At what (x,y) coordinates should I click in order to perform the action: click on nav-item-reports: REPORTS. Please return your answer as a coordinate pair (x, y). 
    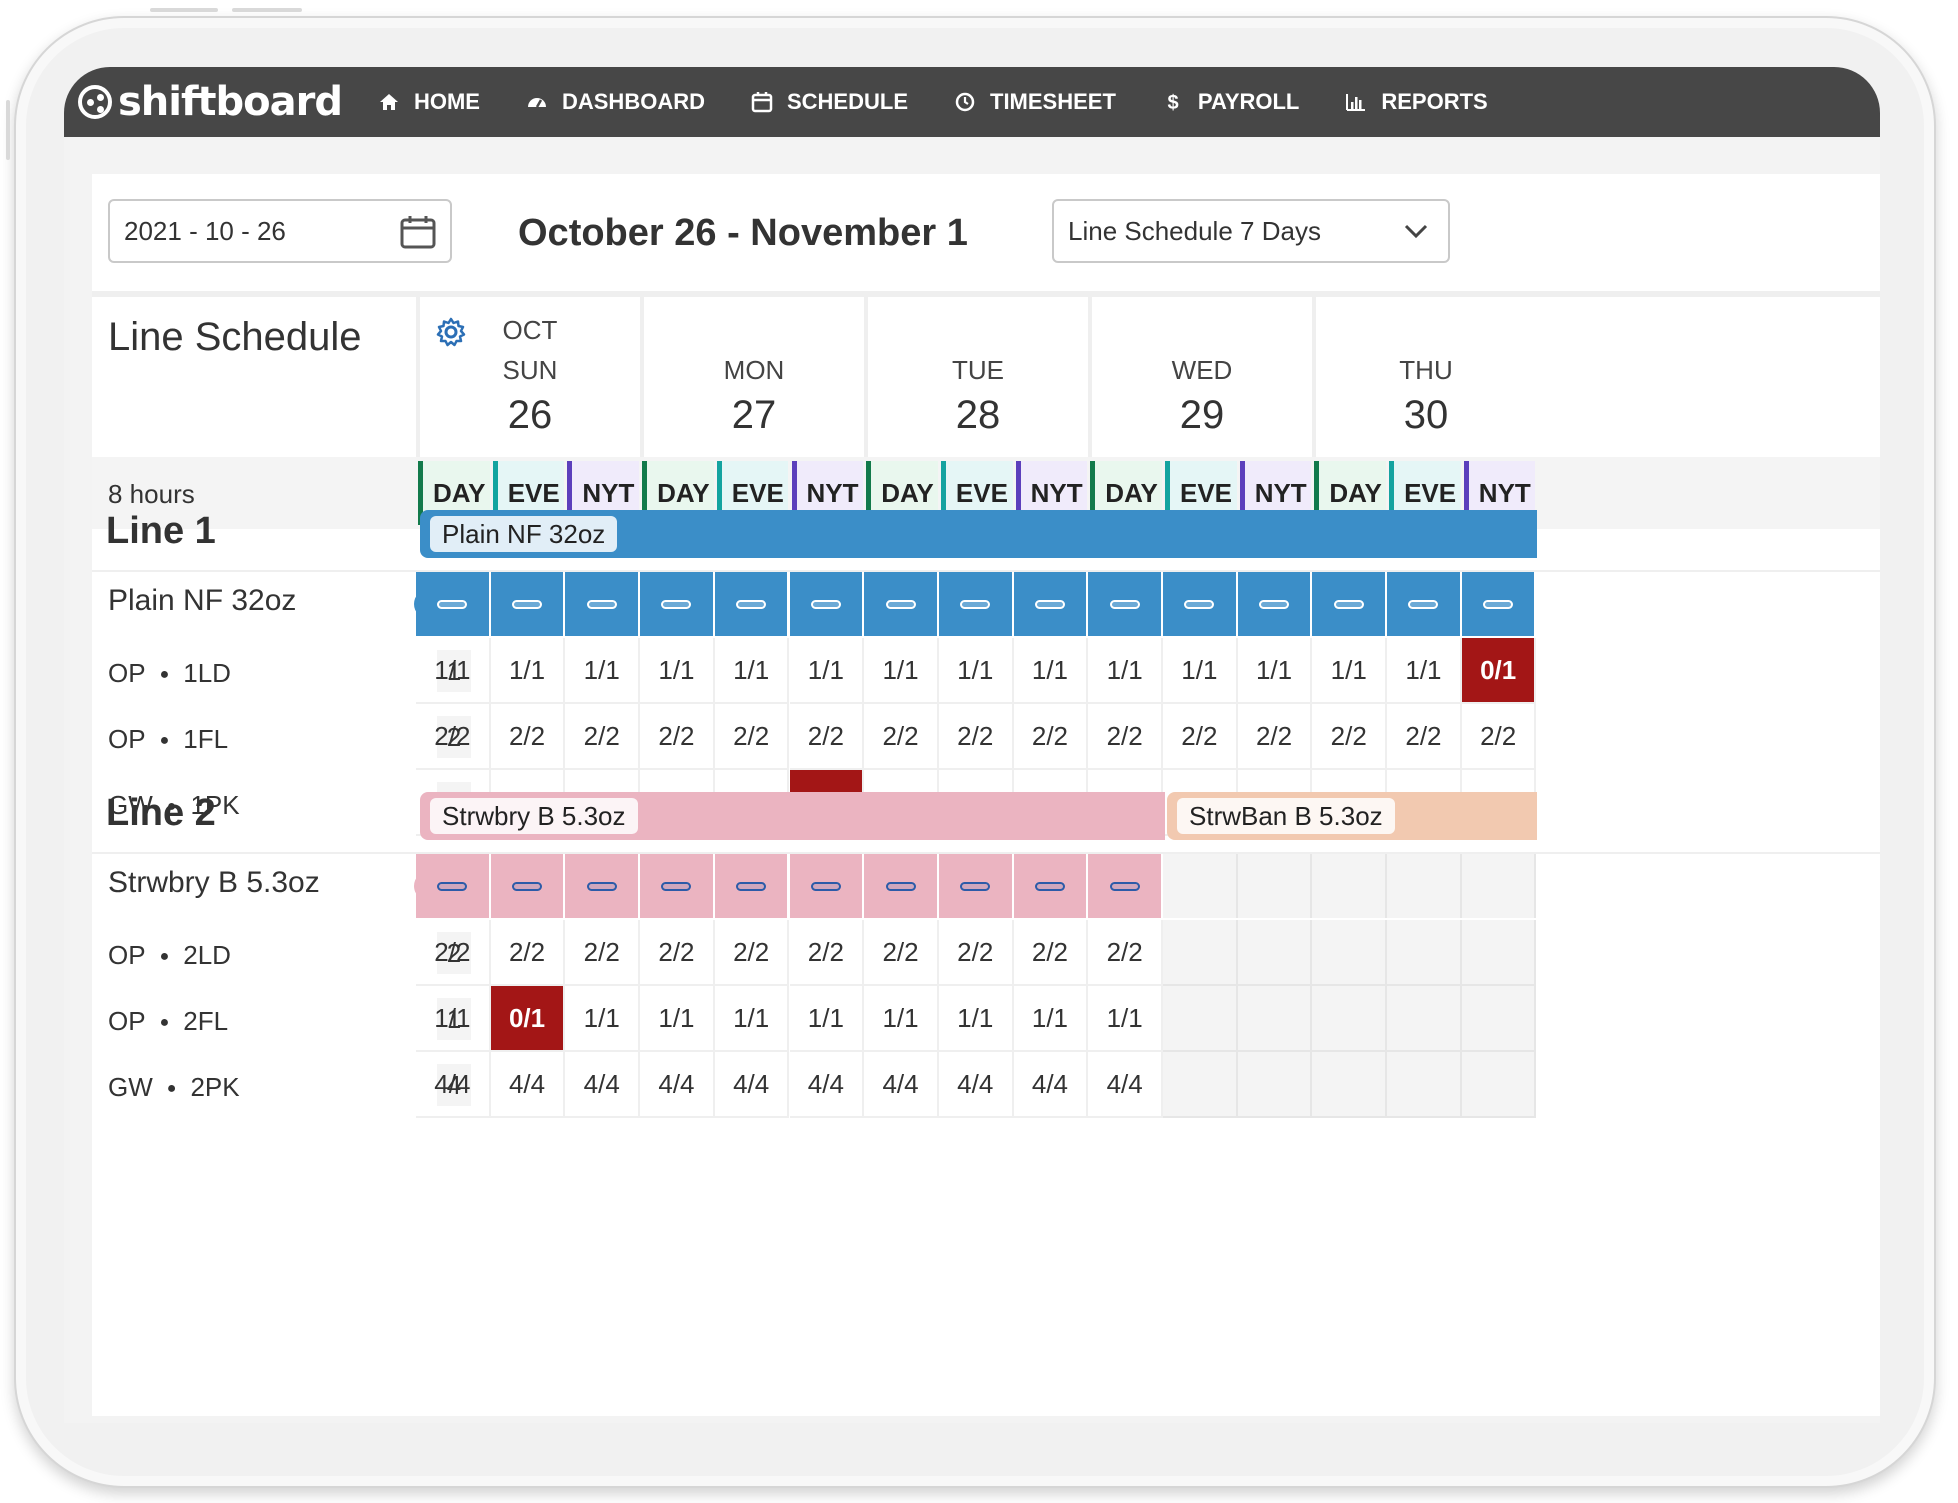
    Looking at the image, I should click on (1416, 102).